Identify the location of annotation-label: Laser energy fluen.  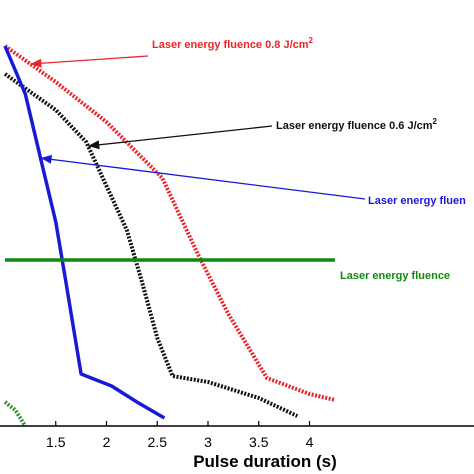
(417, 201).